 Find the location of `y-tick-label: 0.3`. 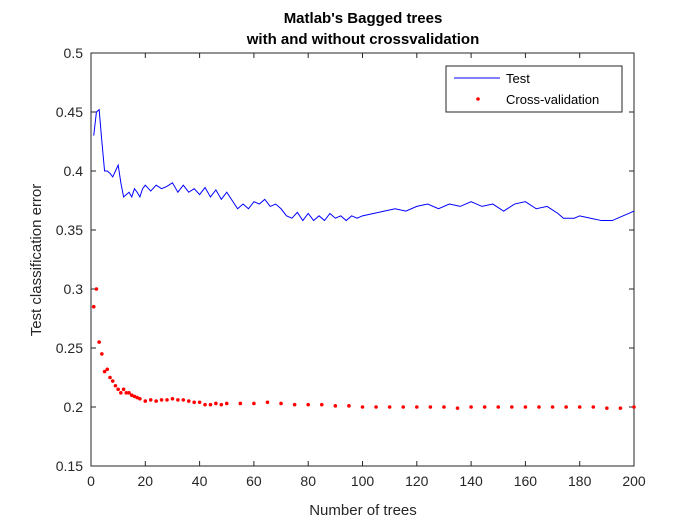

y-tick-label: 0.3 is located at coordinates (74, 289).